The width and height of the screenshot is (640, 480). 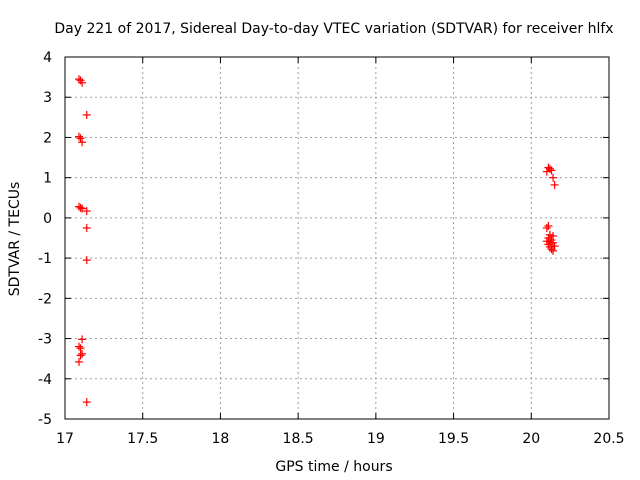 I want to click on y-tick-label: 3, so click(x=47, y=98).